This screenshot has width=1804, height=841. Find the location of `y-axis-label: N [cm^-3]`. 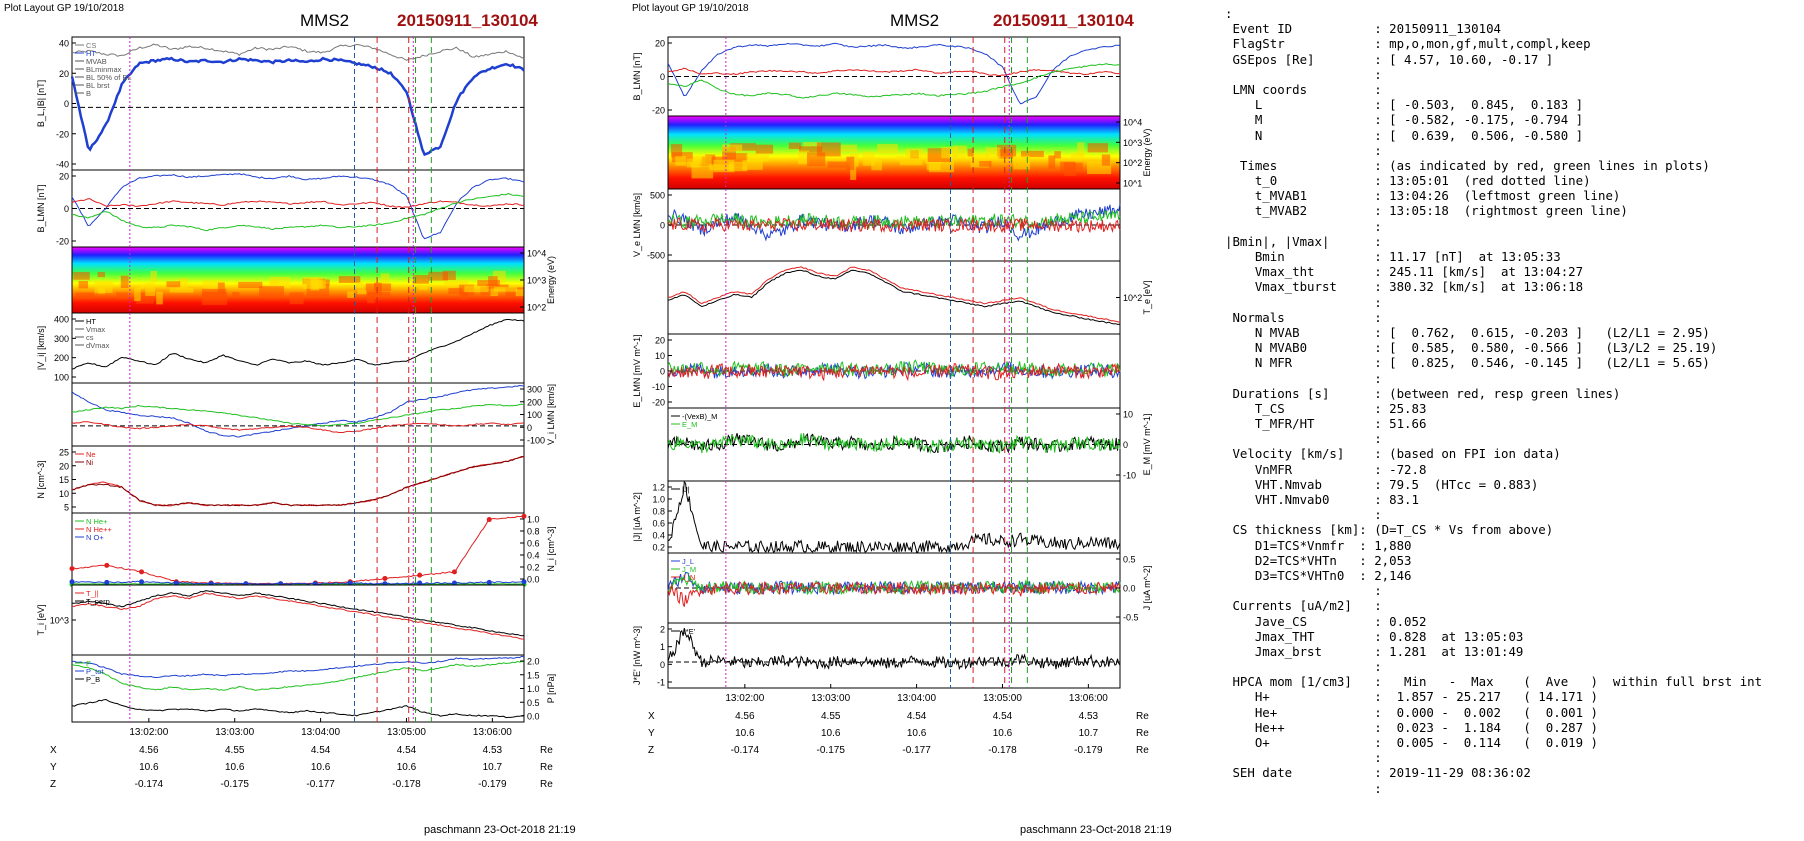

y-axis-label: N [cm^-3] is located at coordinates (41, 479).